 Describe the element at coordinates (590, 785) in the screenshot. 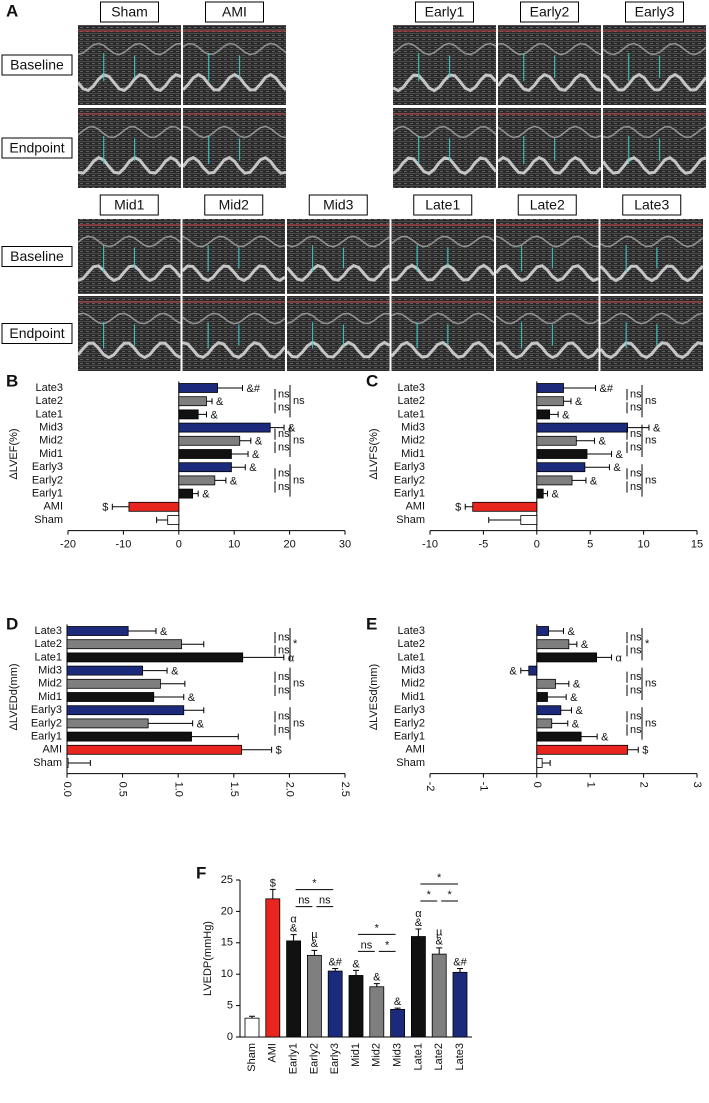

I see `x-tick-label: 1` at that location.